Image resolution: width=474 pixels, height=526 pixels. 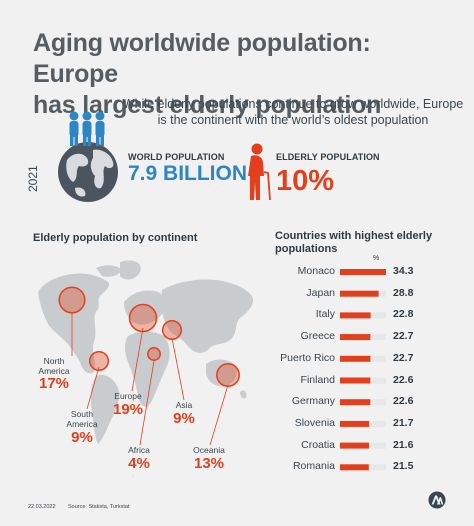 I want to click on bar-monaco, so click(x=363, y=272).